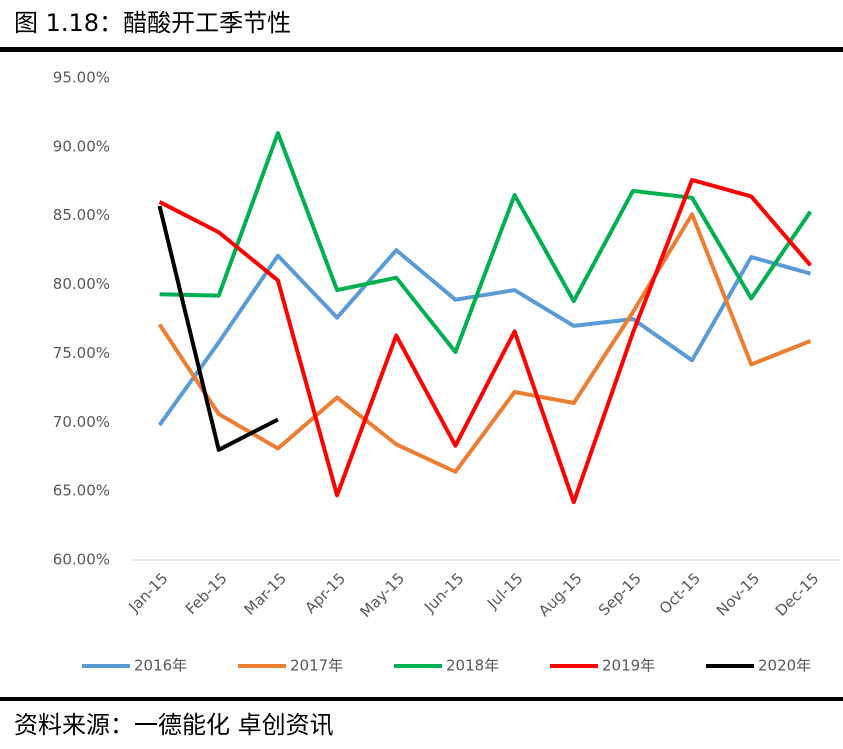 The width and height of the screenshot is (843, 749). Describe the element at coordinates (443, 592) in the screenshot. I see `x-tick-label: Jun-15` at that location.